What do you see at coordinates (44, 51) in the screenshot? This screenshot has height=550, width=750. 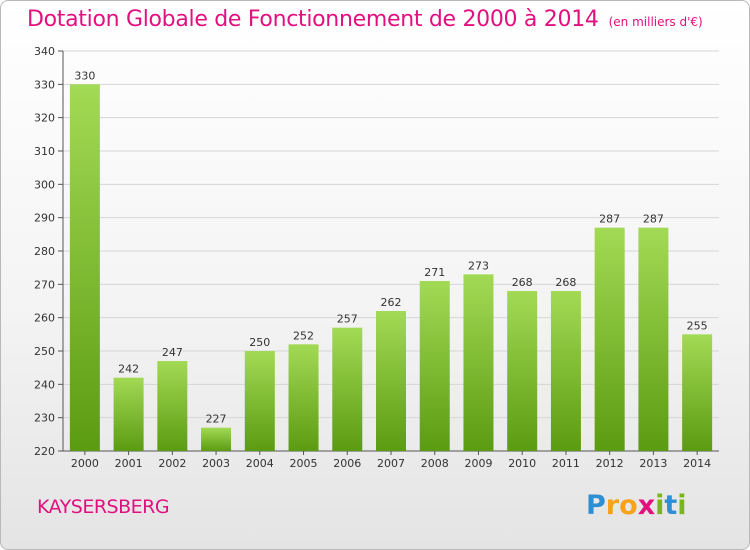 I see `y-tick-label: 340` at bounding box center [44, 51].